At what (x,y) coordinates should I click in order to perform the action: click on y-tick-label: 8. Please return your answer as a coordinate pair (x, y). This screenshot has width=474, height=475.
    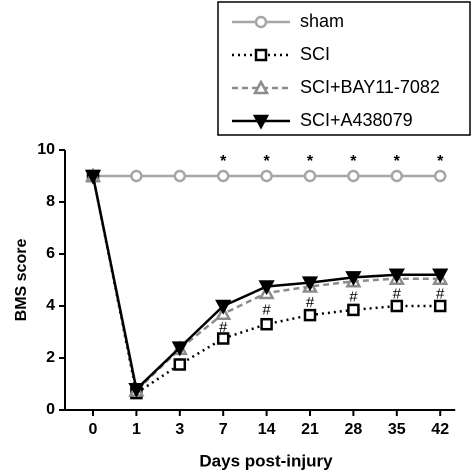
    Looking at the image, I should click on (50, 201).